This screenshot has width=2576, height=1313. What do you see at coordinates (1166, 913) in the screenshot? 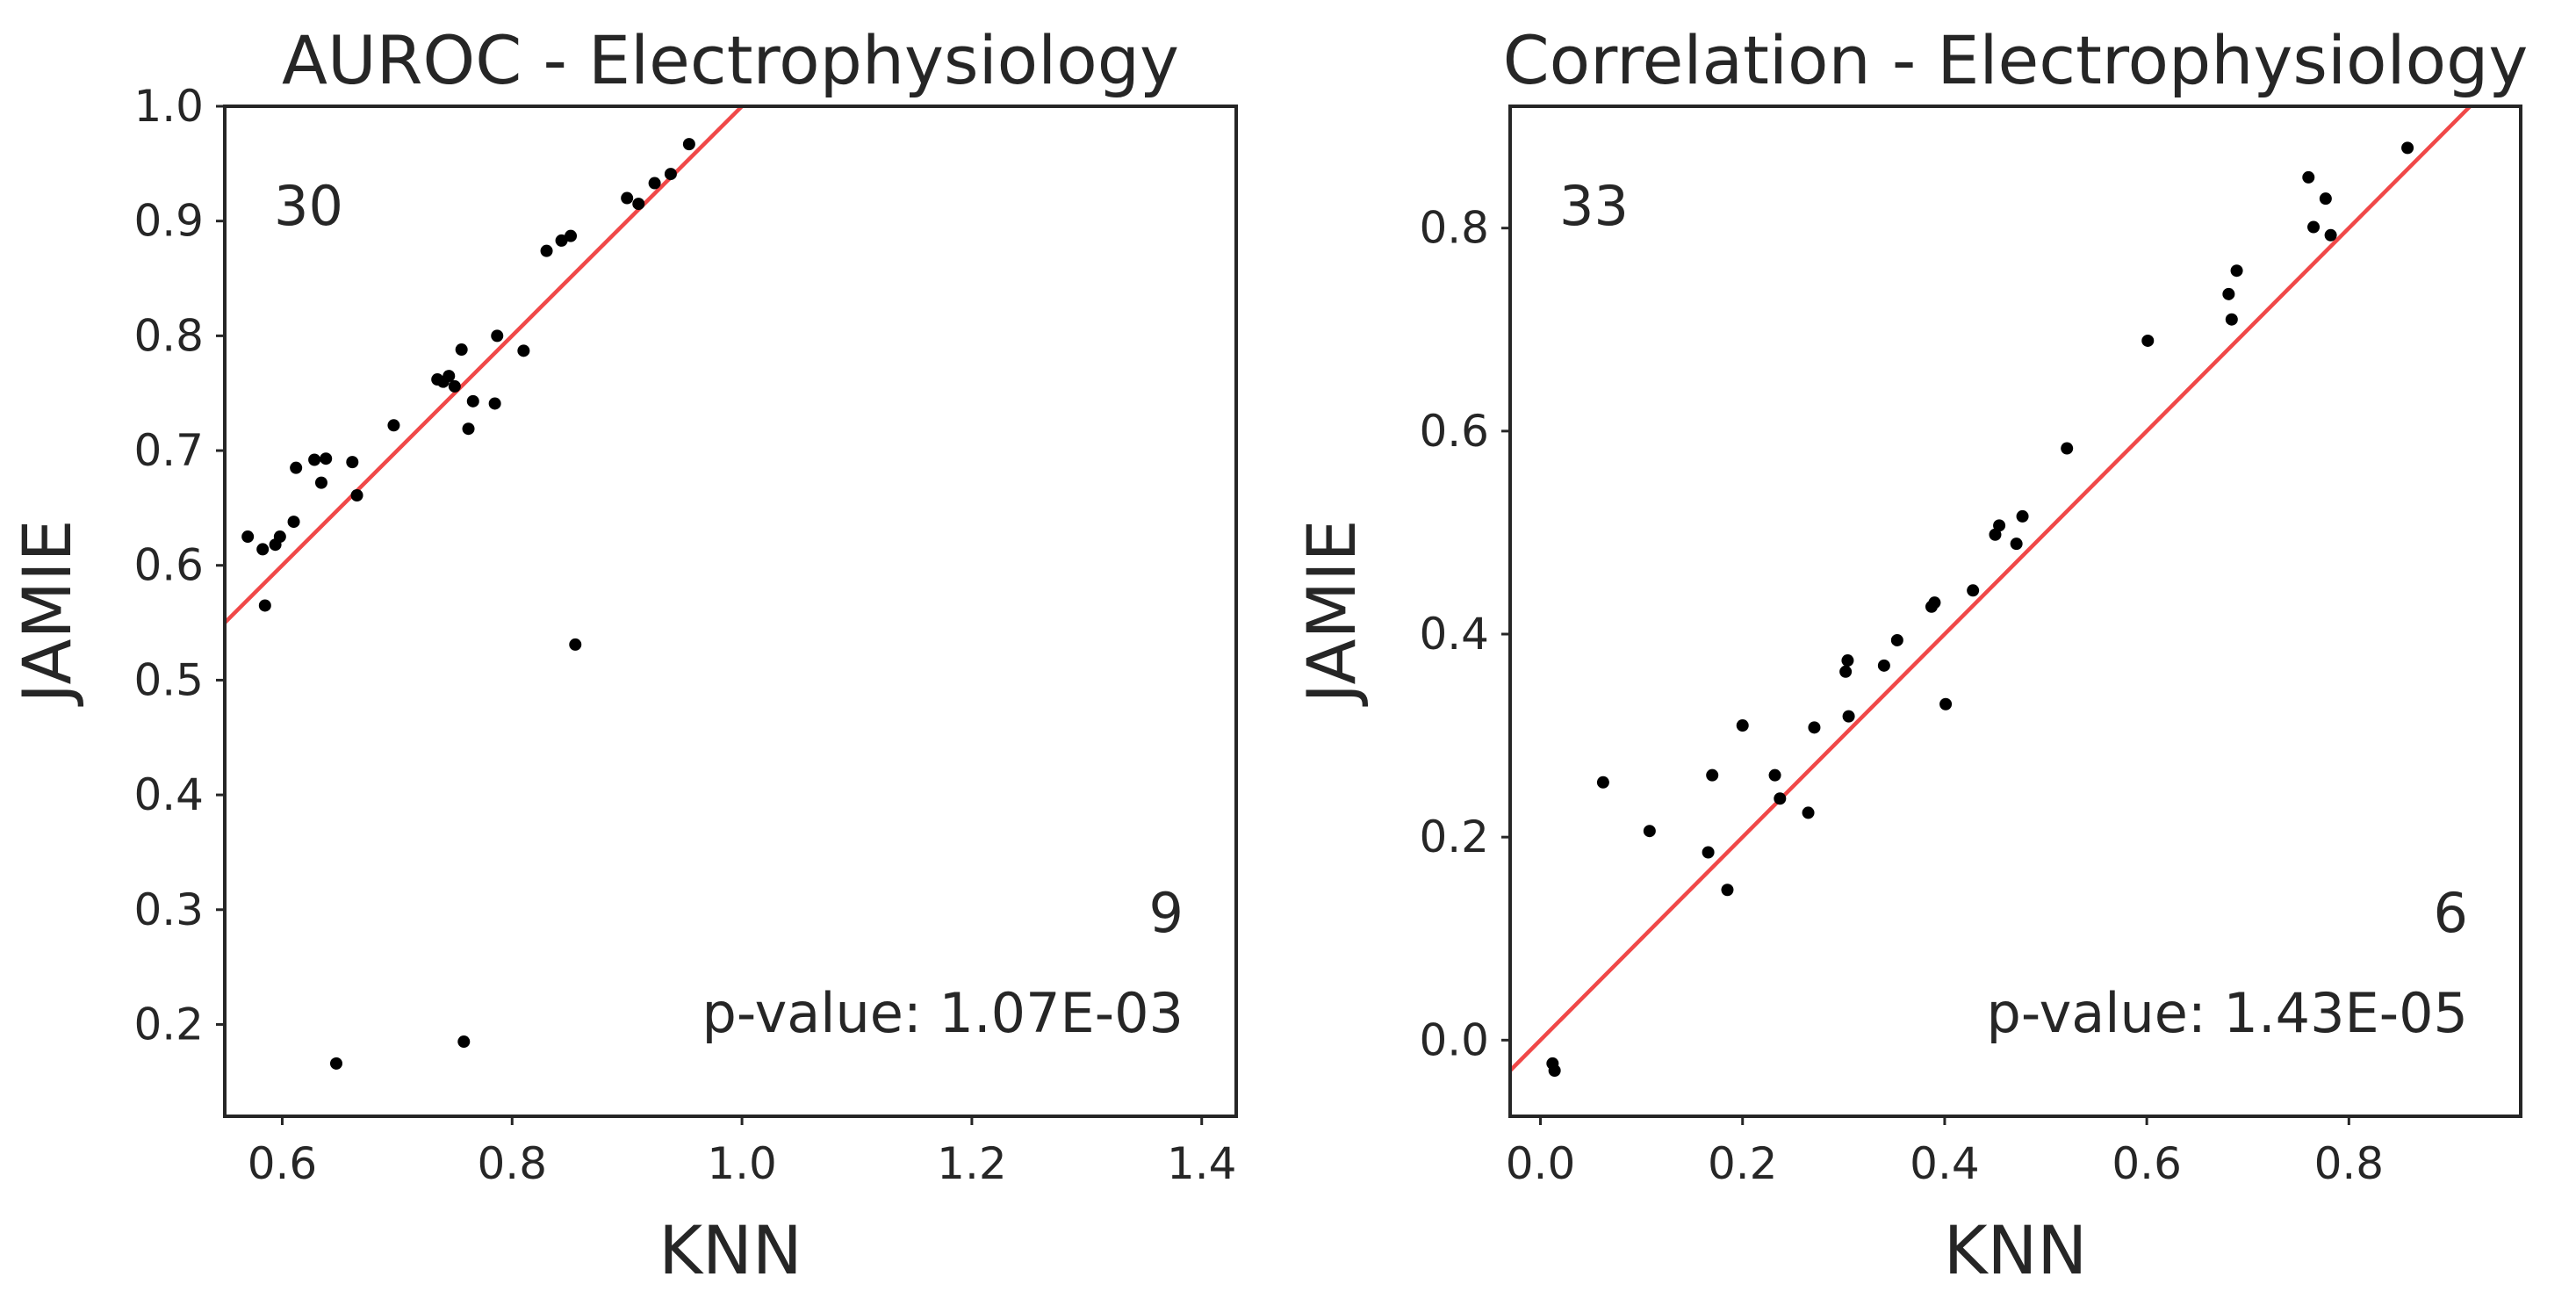
I see `count-below-annotation: 9` at bounding box center [1166, 913].